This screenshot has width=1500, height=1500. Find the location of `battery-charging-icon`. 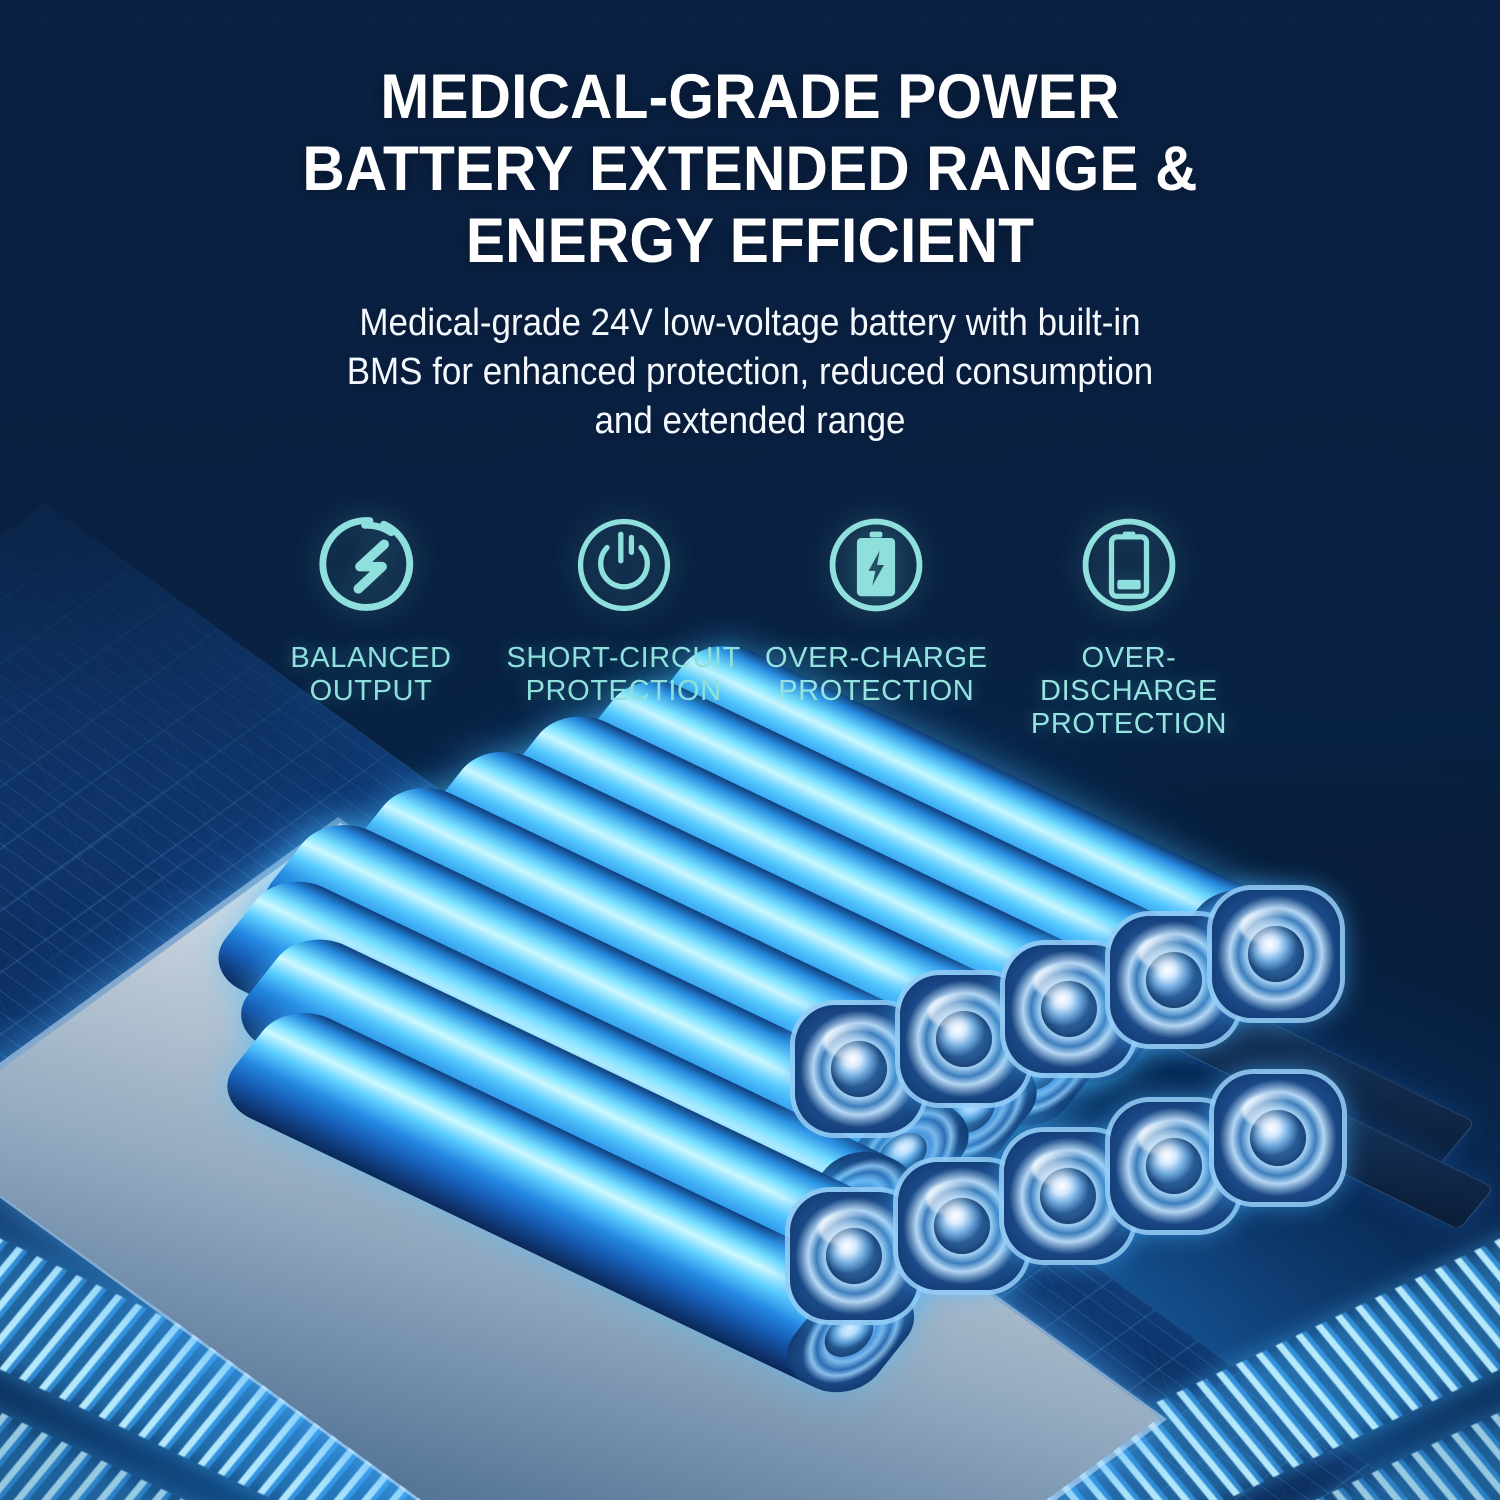

battery-charging-icon is located at coordinates (876, 565).